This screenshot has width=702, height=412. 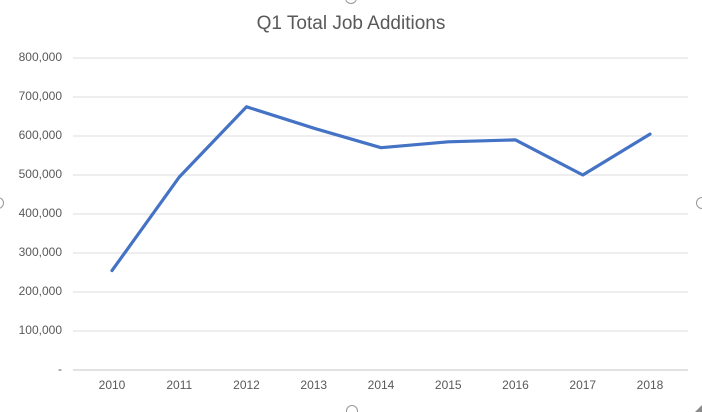 I want to click on x-axis-tick-label: 2013, so click(x=314, y=385).